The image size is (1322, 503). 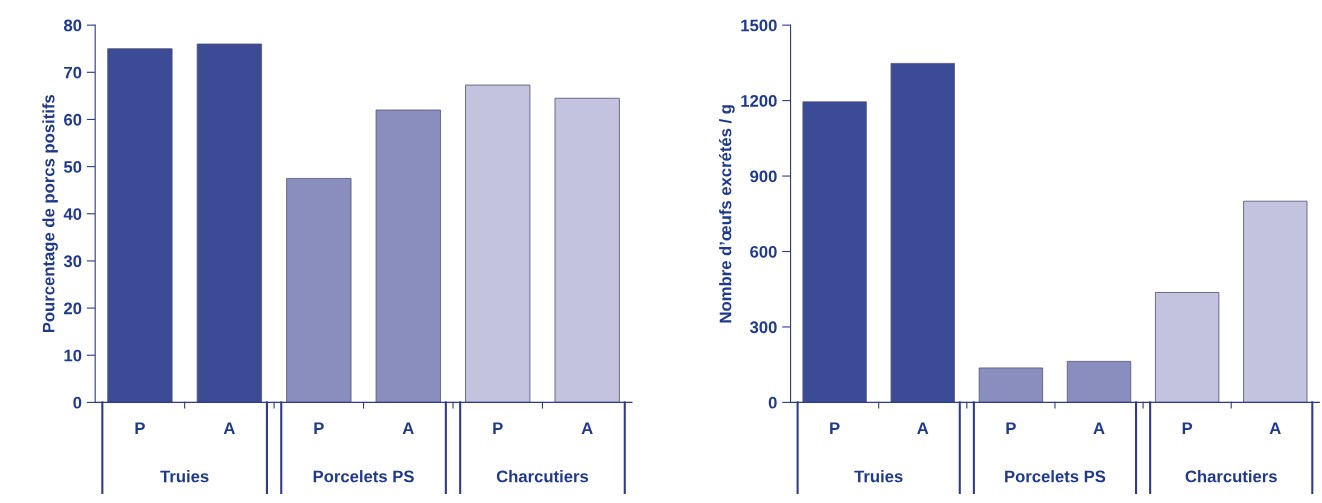 I want to click on y-tick-label: 600, so click(x=763, y=251).